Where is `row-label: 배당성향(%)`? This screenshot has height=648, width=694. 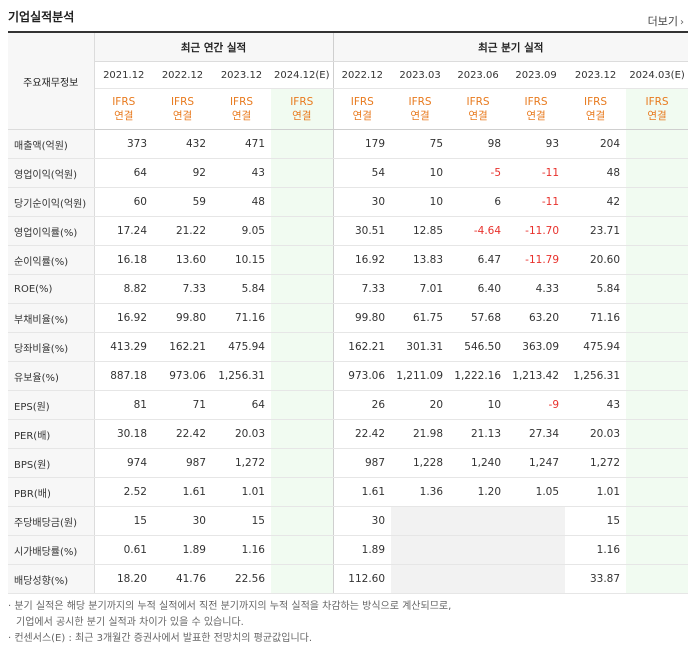
row-label: 배당성향(%) is located at coordinates (51, 579).